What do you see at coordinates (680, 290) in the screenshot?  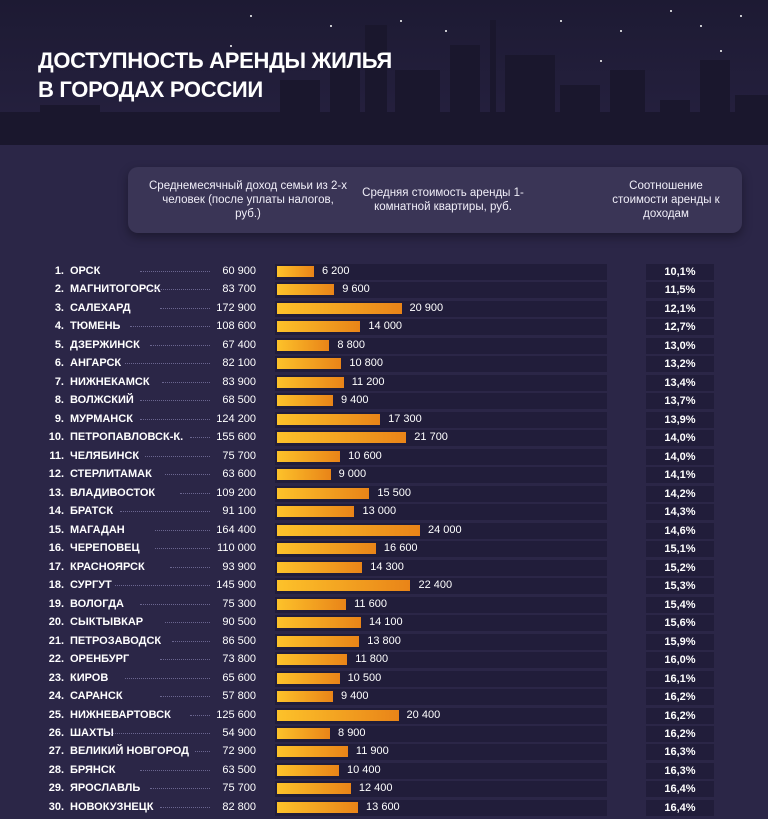 I see `ratio-value: 11,5%` at bounding box center [680, 290].